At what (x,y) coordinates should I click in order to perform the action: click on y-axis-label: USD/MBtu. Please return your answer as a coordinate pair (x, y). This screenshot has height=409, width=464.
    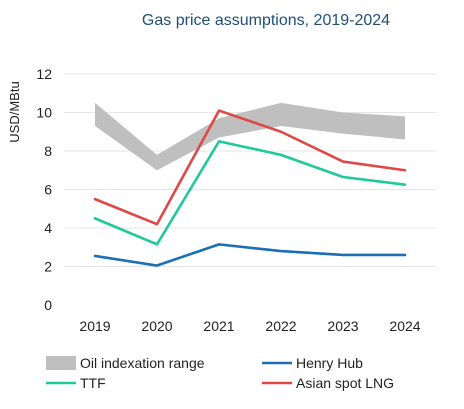
    Looking at the image, I should click on (14, 111).